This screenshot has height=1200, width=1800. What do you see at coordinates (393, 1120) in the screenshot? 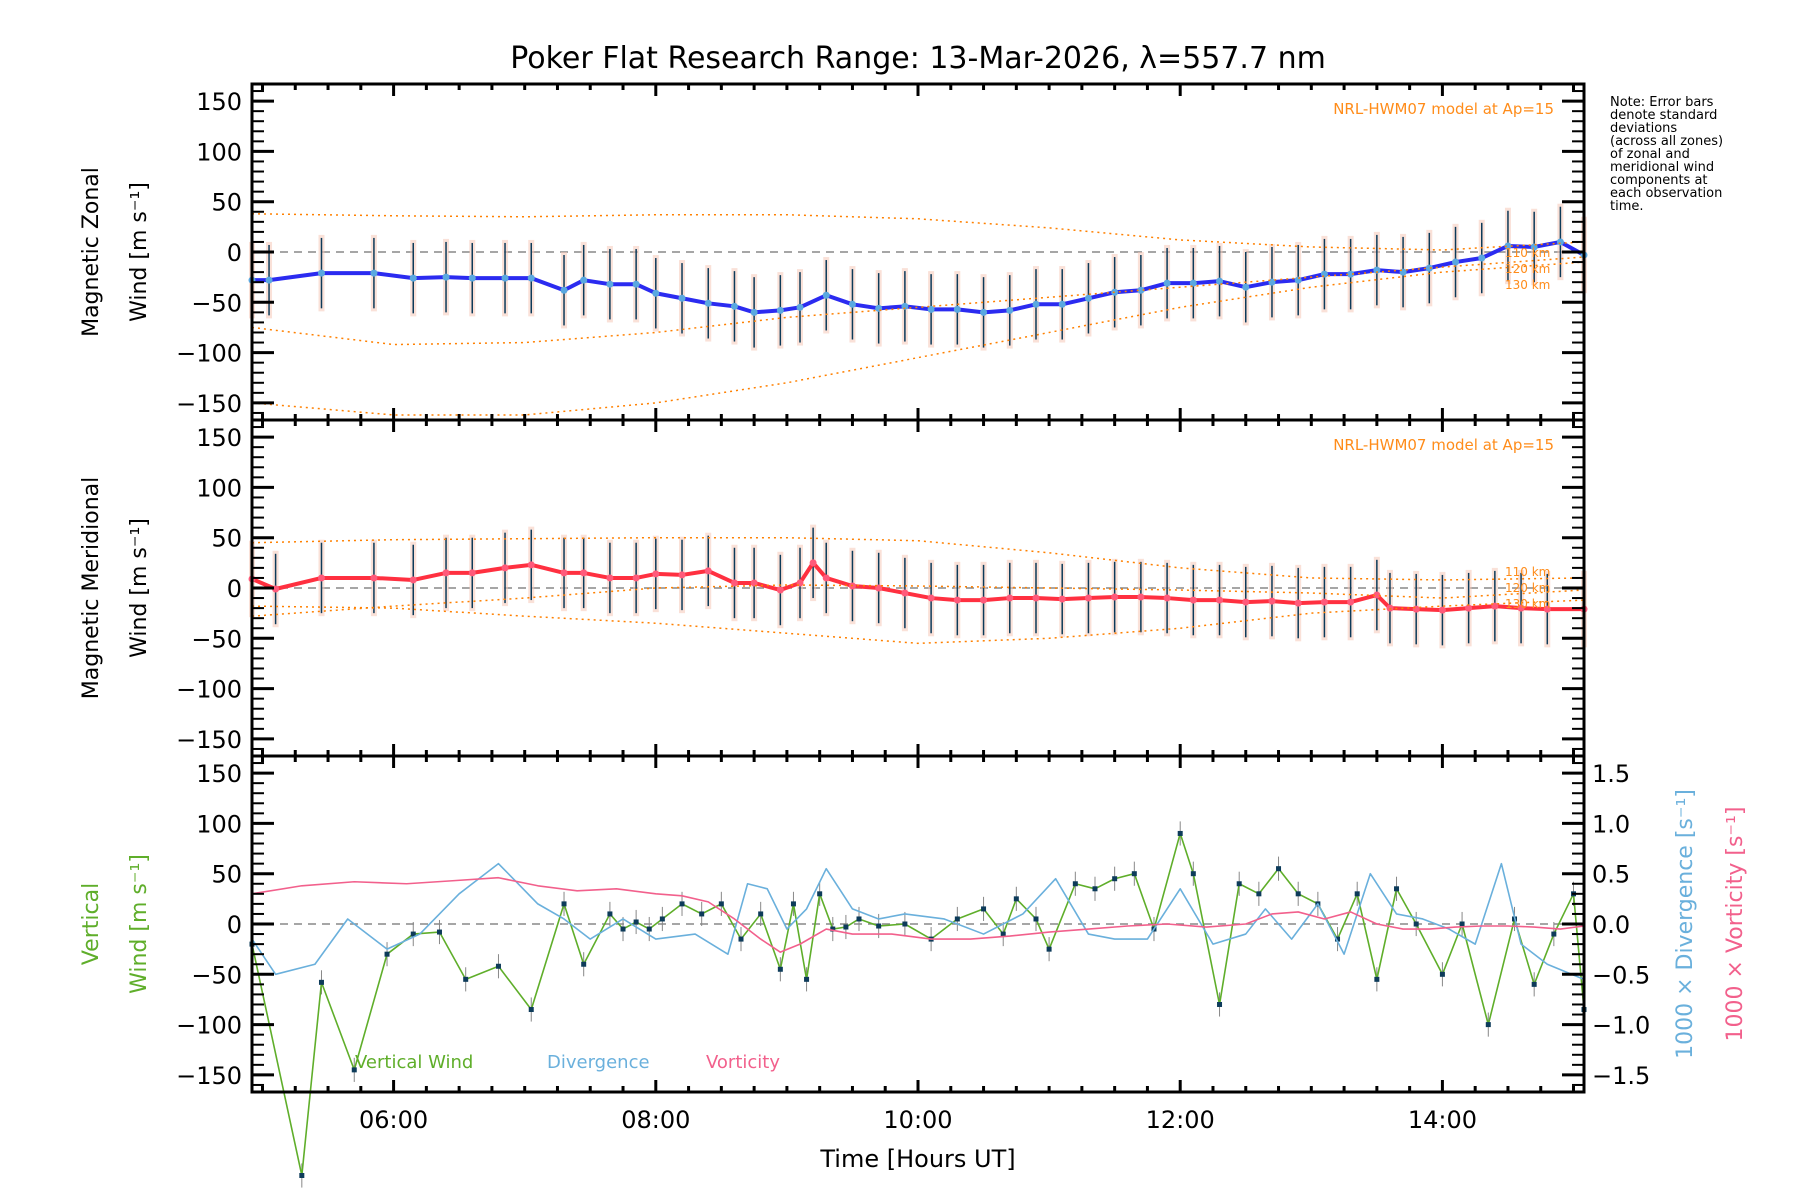
I see `x-tick-label: 06:00` at bounding box center [393, 1120].